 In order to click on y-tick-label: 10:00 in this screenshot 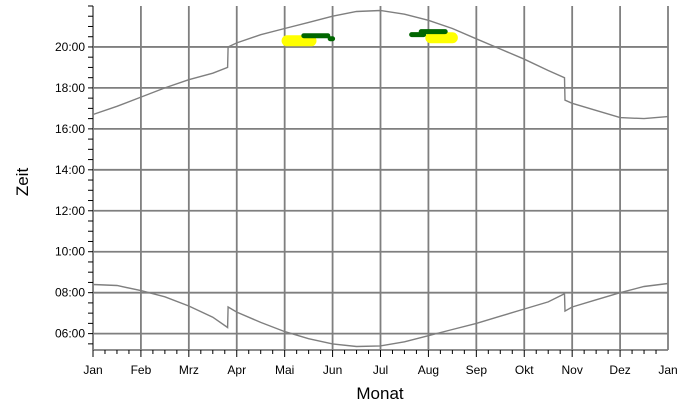, I will do `click(70, 252)`.